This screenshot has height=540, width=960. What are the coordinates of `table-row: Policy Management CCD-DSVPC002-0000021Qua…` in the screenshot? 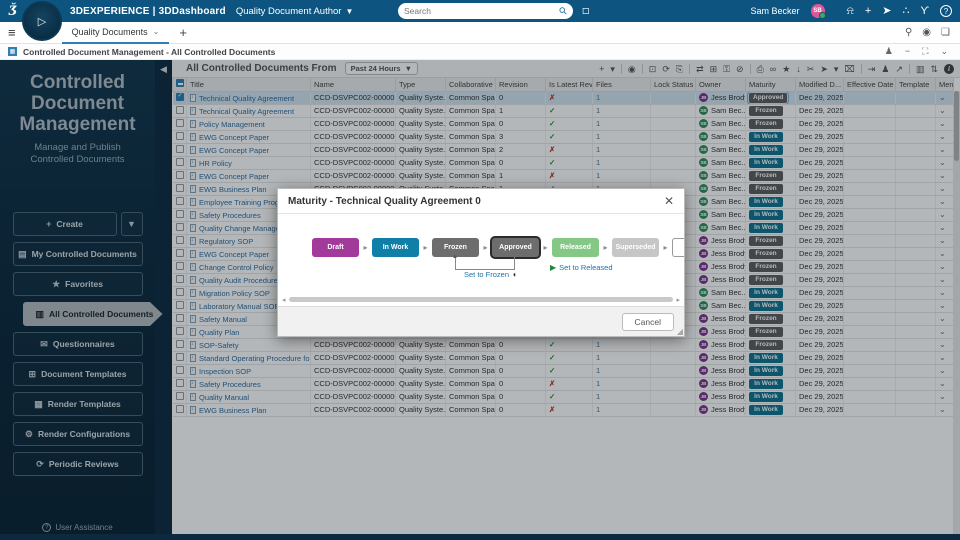 It's located at (563, 124).